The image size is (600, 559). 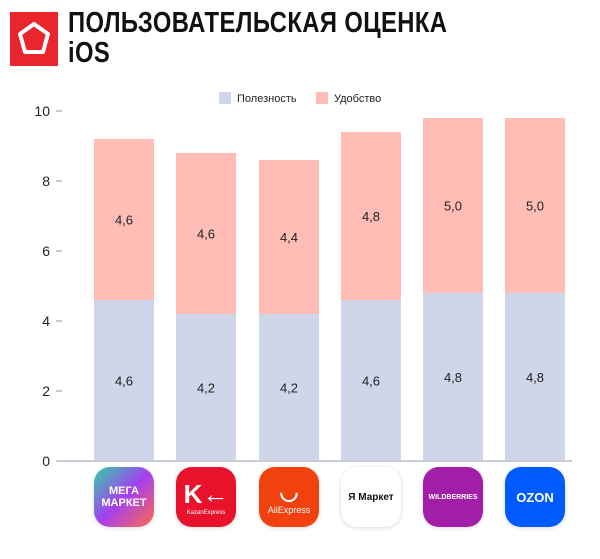 What do you see at coordinates (46, 391) in the screenshot?
I see `y-tick-label: 2` at bounding box center [46, 391].